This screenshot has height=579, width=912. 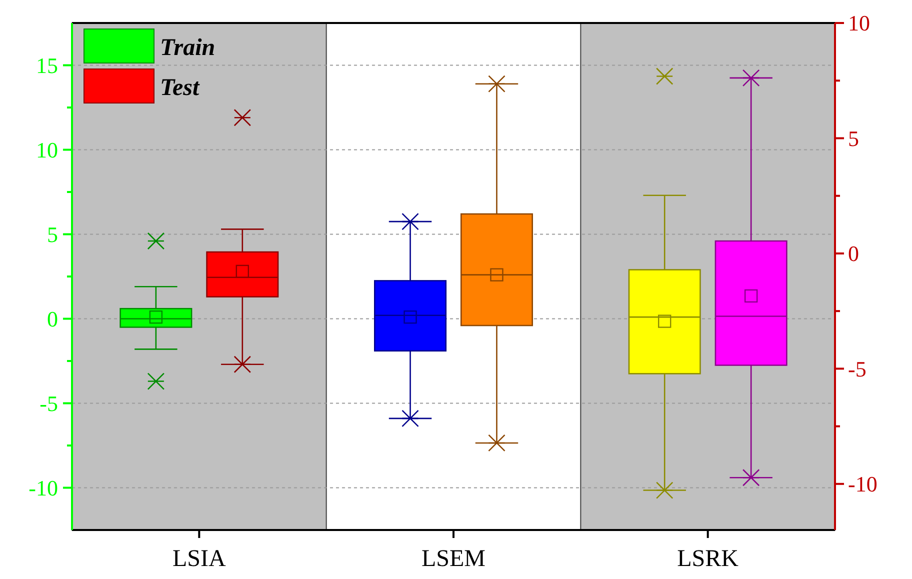 I want to click on y-tick-label: 10, so click(x=47, y=149).